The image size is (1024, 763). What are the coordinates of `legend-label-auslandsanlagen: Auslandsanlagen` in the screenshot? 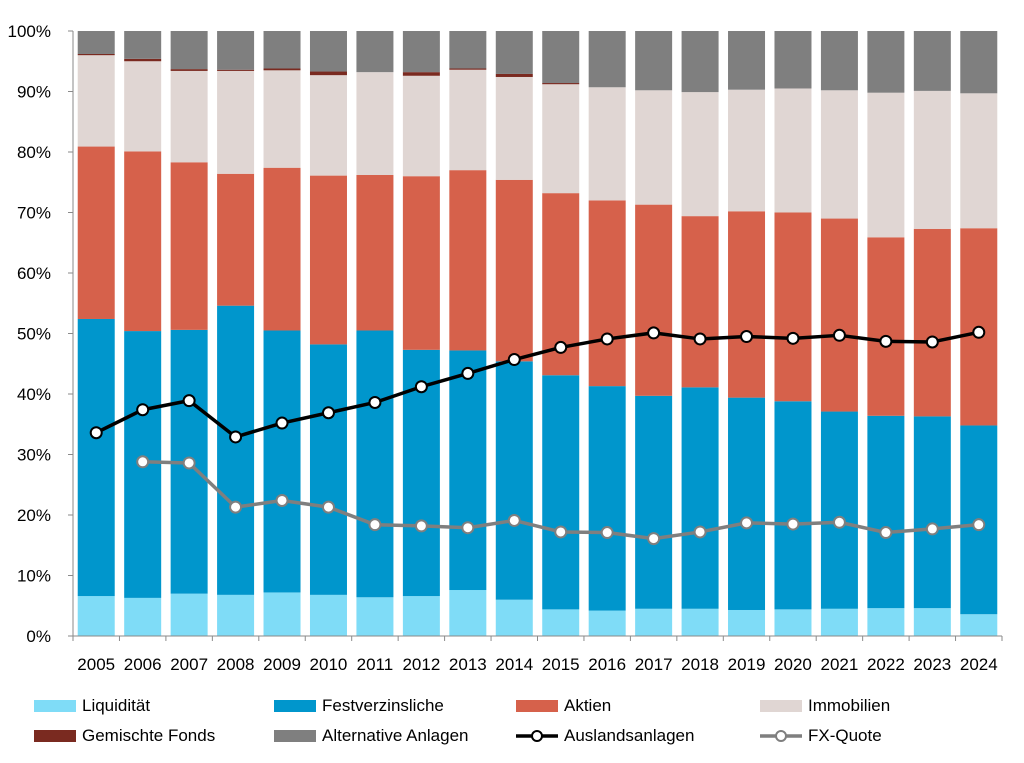 It's located at (629, 735).